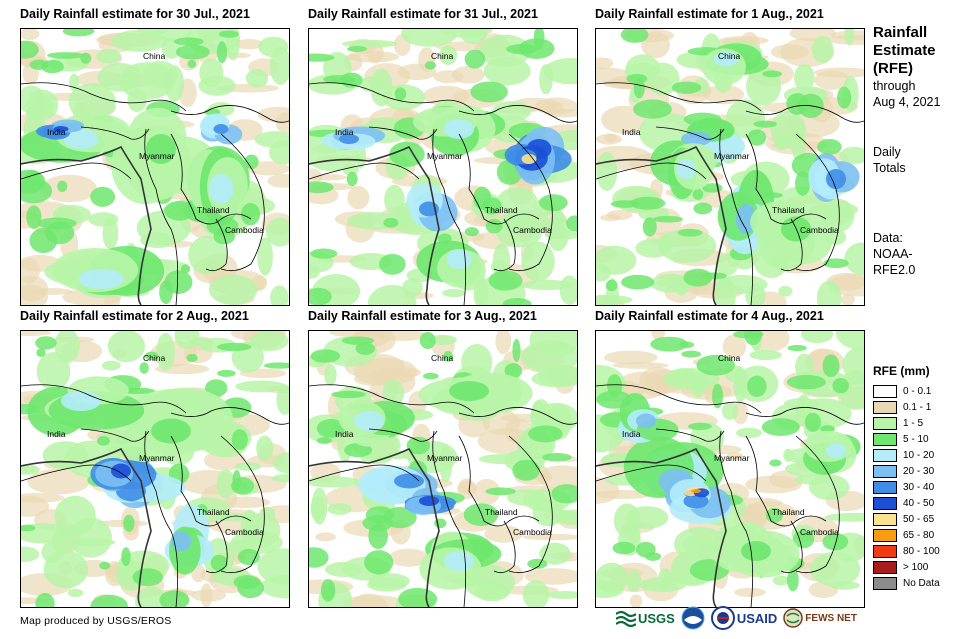 The image size is (967, 639). What do you see at coordinates (626, 619) in the screenshot?
I see `usgs-wave-icon` at bounding box center [626, 619].